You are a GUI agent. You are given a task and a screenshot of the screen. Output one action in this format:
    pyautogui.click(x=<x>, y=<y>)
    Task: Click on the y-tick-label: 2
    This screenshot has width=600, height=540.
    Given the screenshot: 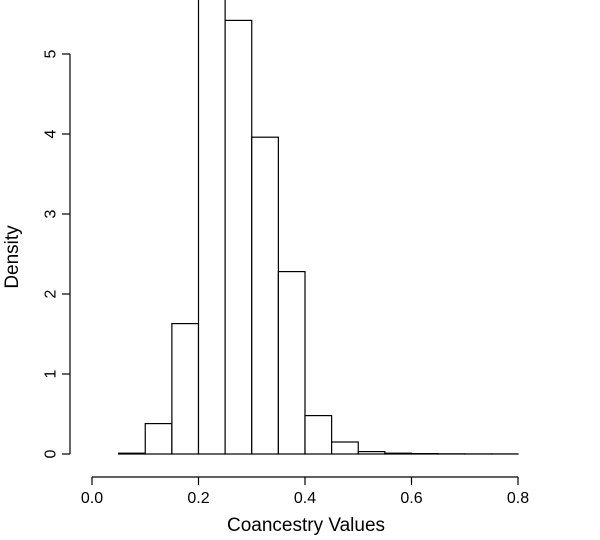 What is the action you would take?
    pyautogui.click(x=51, y=293)
    